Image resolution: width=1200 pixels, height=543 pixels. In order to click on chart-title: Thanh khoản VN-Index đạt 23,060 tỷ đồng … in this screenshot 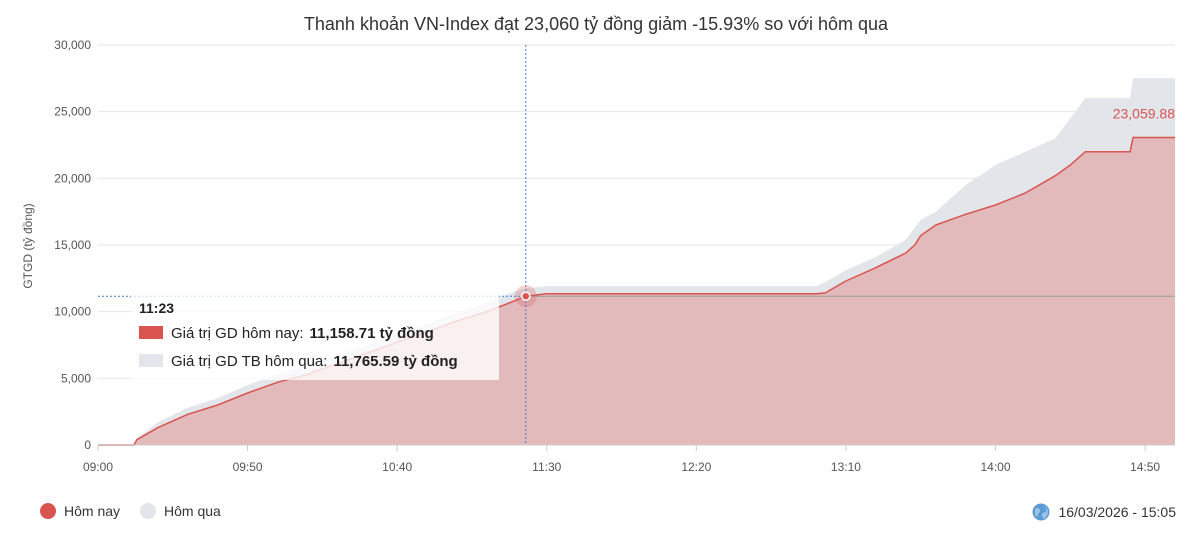, I will do `click(596, 24)`.